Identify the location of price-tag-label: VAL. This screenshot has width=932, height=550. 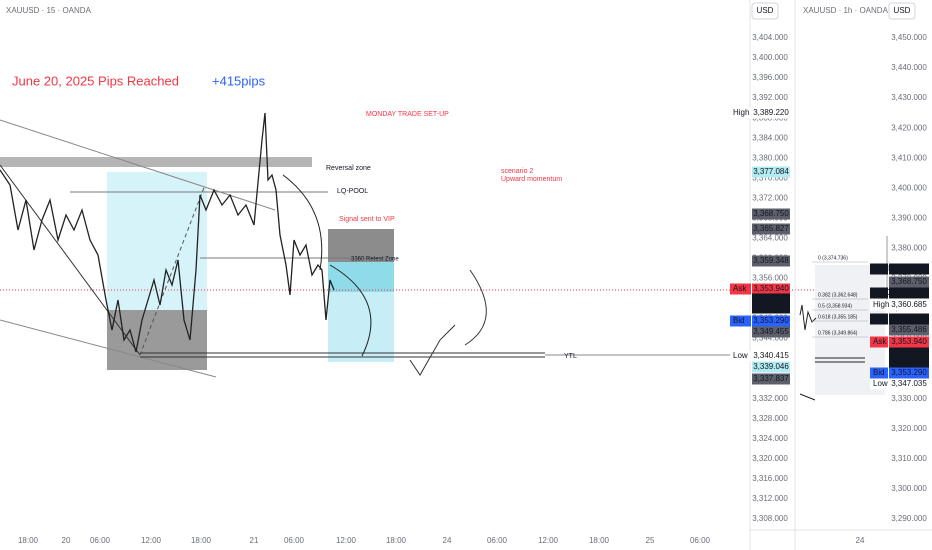
(880, 318).